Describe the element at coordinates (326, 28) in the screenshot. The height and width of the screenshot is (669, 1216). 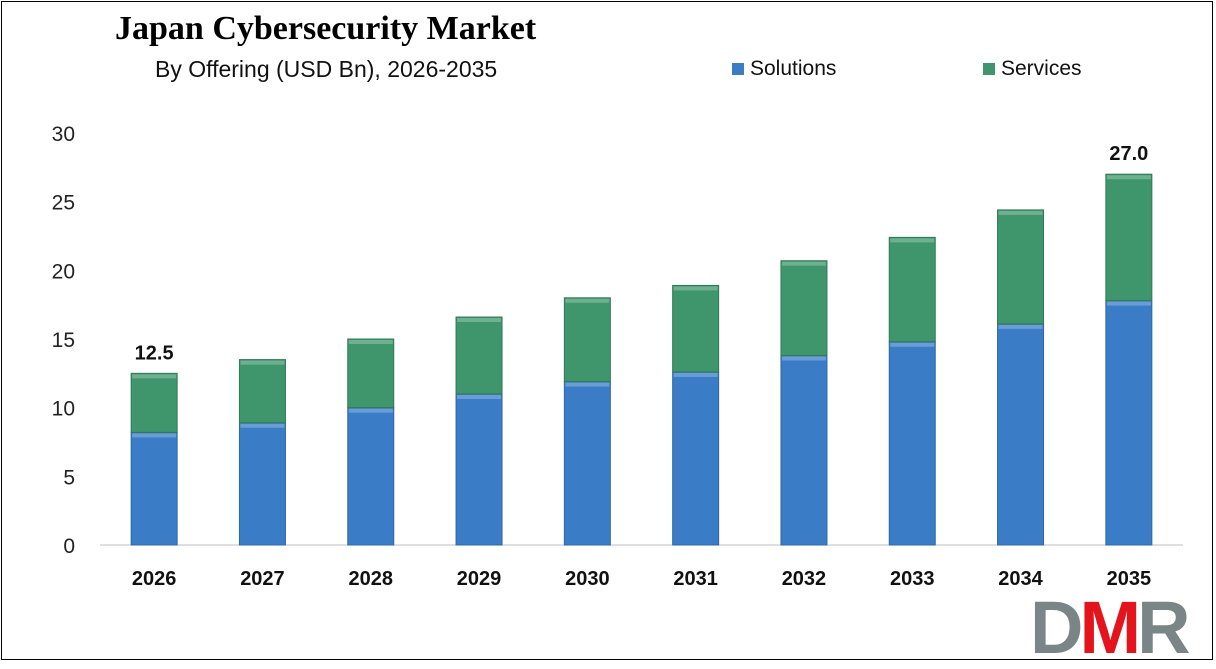
I see `chart-title: Japan Cybersecurity Market` at that location.